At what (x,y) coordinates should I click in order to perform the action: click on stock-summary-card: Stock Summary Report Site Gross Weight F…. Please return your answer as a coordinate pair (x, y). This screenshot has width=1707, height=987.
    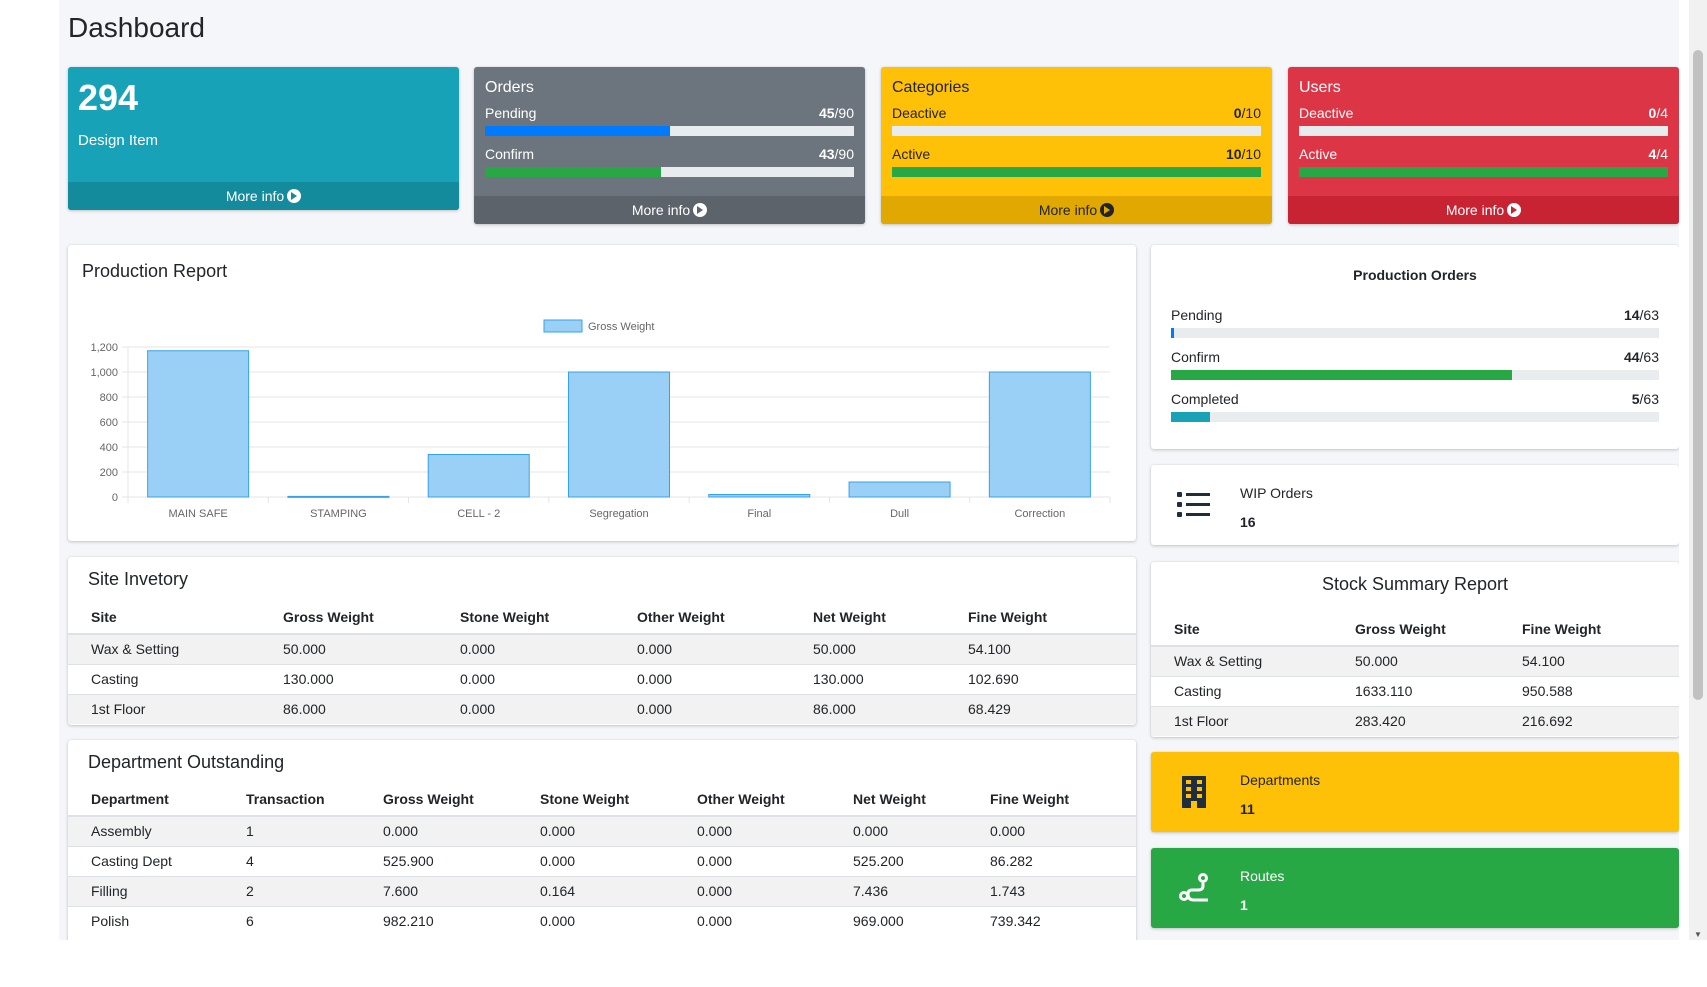
    Looking at the image, I should click on (1415, 649).